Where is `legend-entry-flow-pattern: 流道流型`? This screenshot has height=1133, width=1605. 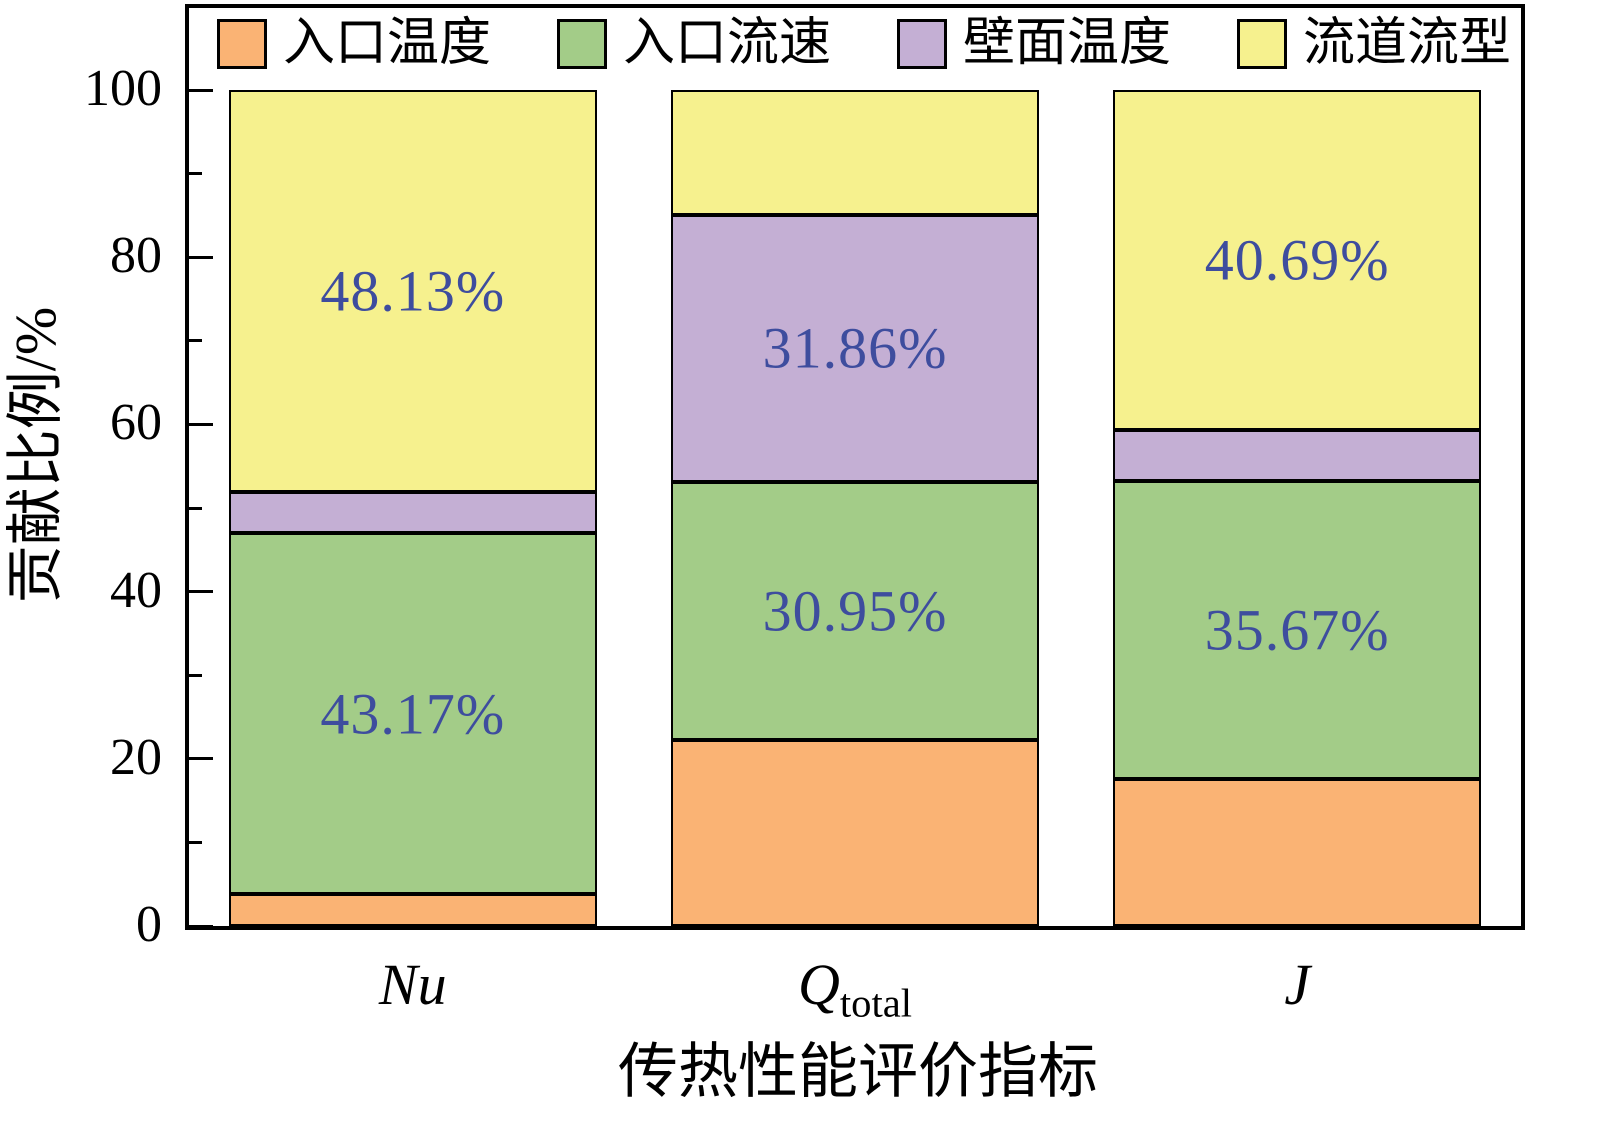 legend-entry-flow-pattern: 流道流型 is located at coordinates (1374, 44).